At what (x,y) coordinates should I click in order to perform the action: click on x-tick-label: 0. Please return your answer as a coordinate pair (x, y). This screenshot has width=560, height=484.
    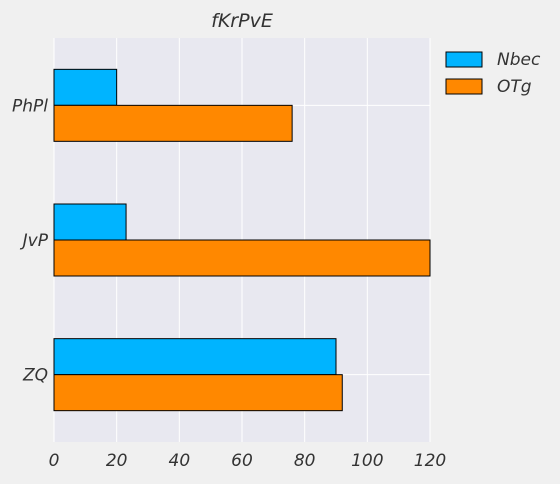
    Looking at the image, I should click on (54, 461).